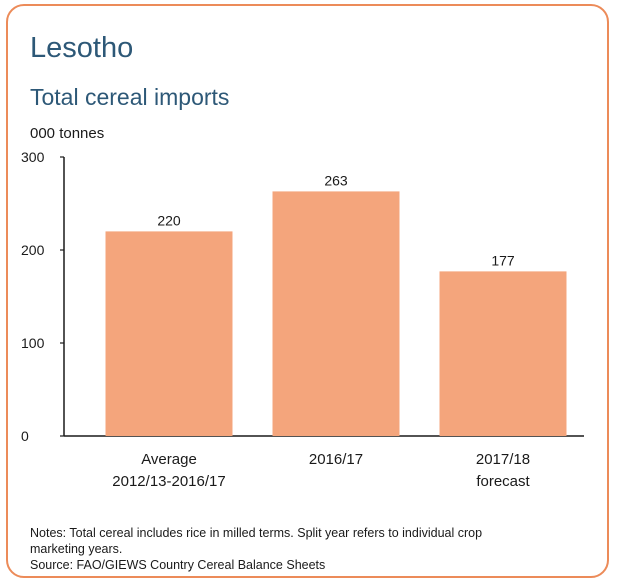 The image size is (619, 586). I want to click on y-axis-unit: 000 tonnes, so click(67, 133).